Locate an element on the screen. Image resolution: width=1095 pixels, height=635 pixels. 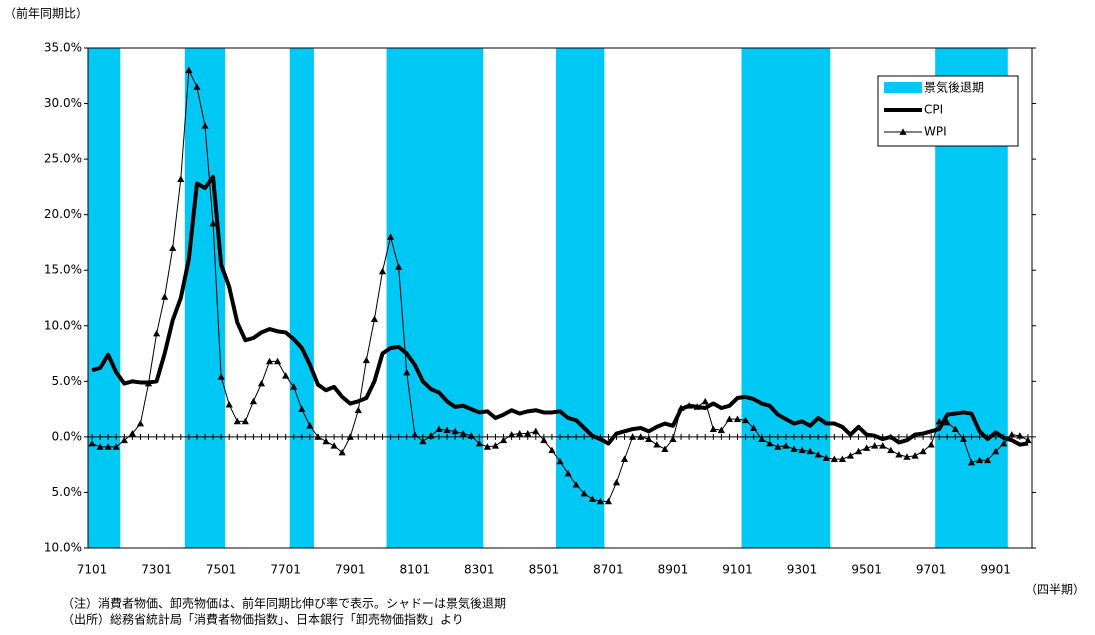
y-tick-label: 10.0% is located at coordinates (63, 325).